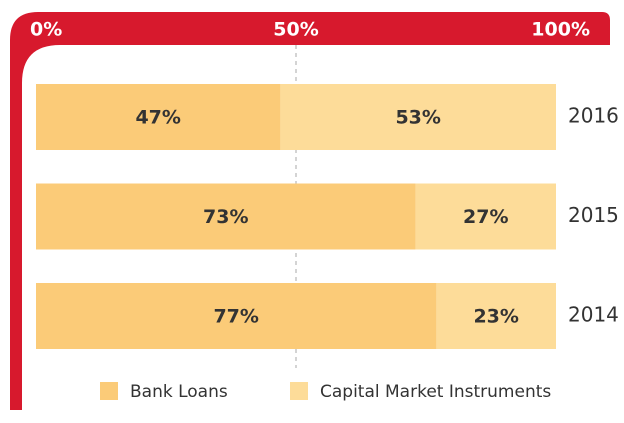 Image resolution: width=624 pixels, height=423 pixels. What do you see at coordinates (295, 30) in the screenshot?
I see `x-tick-label: 50%` at bounding box center [295, 30].